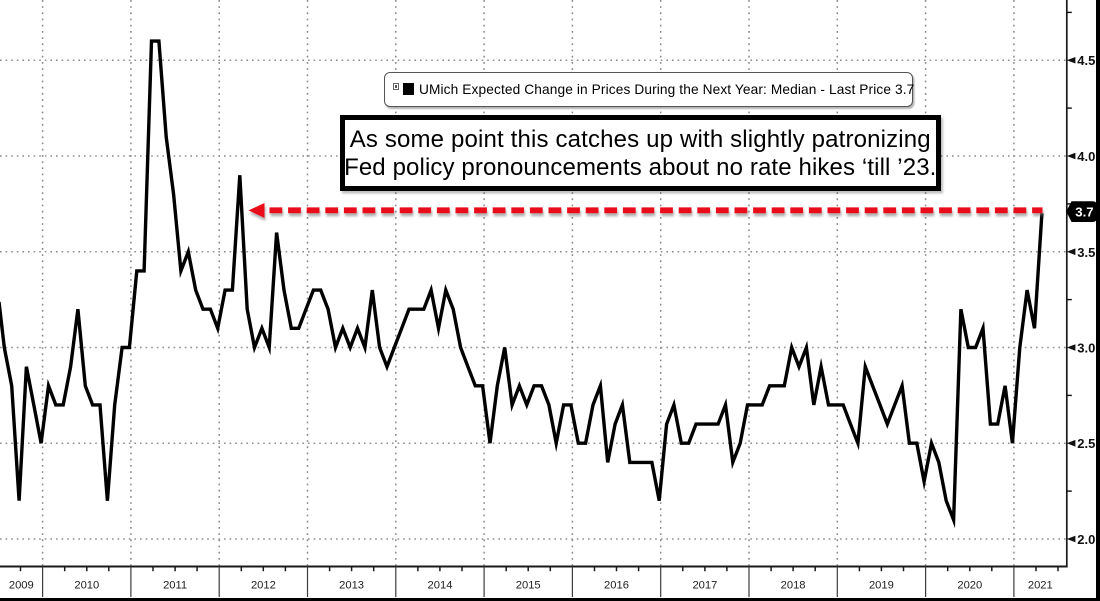  I want to click on svg-text: 2020, so click(969, 586).